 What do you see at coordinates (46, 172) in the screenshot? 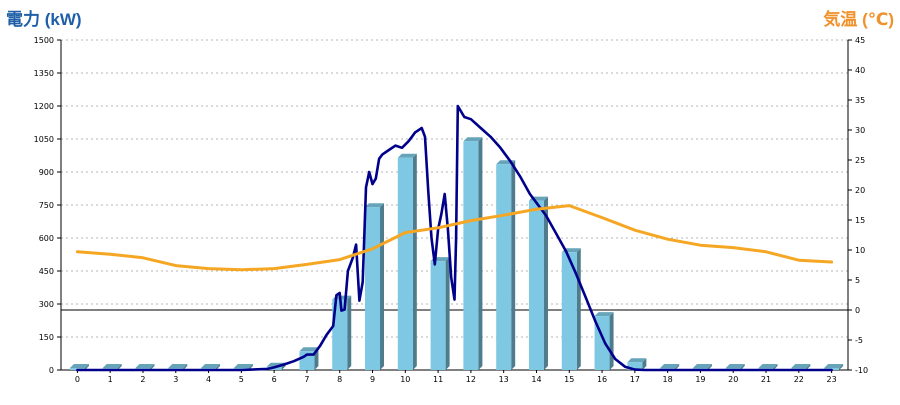
I see `left-axis-tick-label: 900` at bounding box center [46, 172].